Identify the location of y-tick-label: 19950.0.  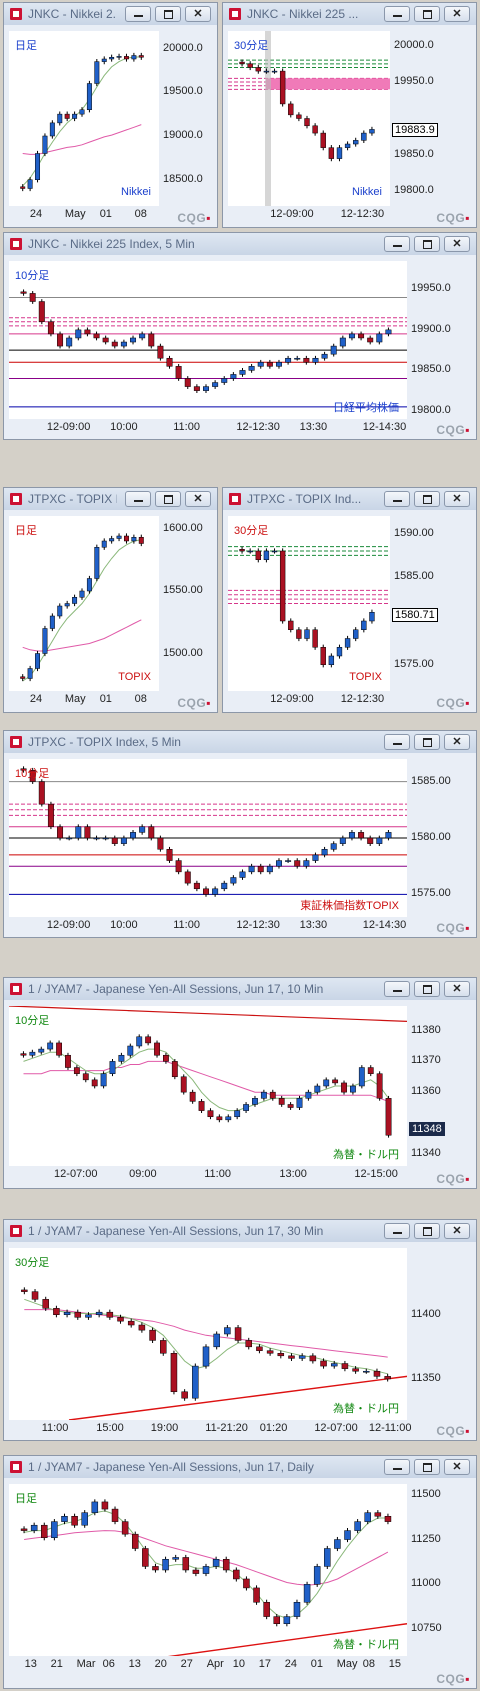
(414, 81).